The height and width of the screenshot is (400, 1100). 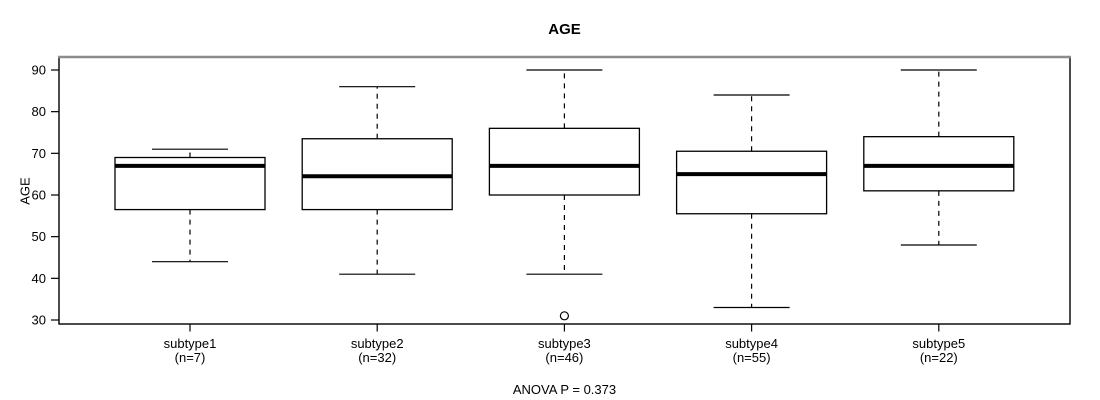 What do you see at coordinates (564, 357) in the screenshot?
I see `x-tick-sublabel: (n=46)` at bounding box center [564, 357].